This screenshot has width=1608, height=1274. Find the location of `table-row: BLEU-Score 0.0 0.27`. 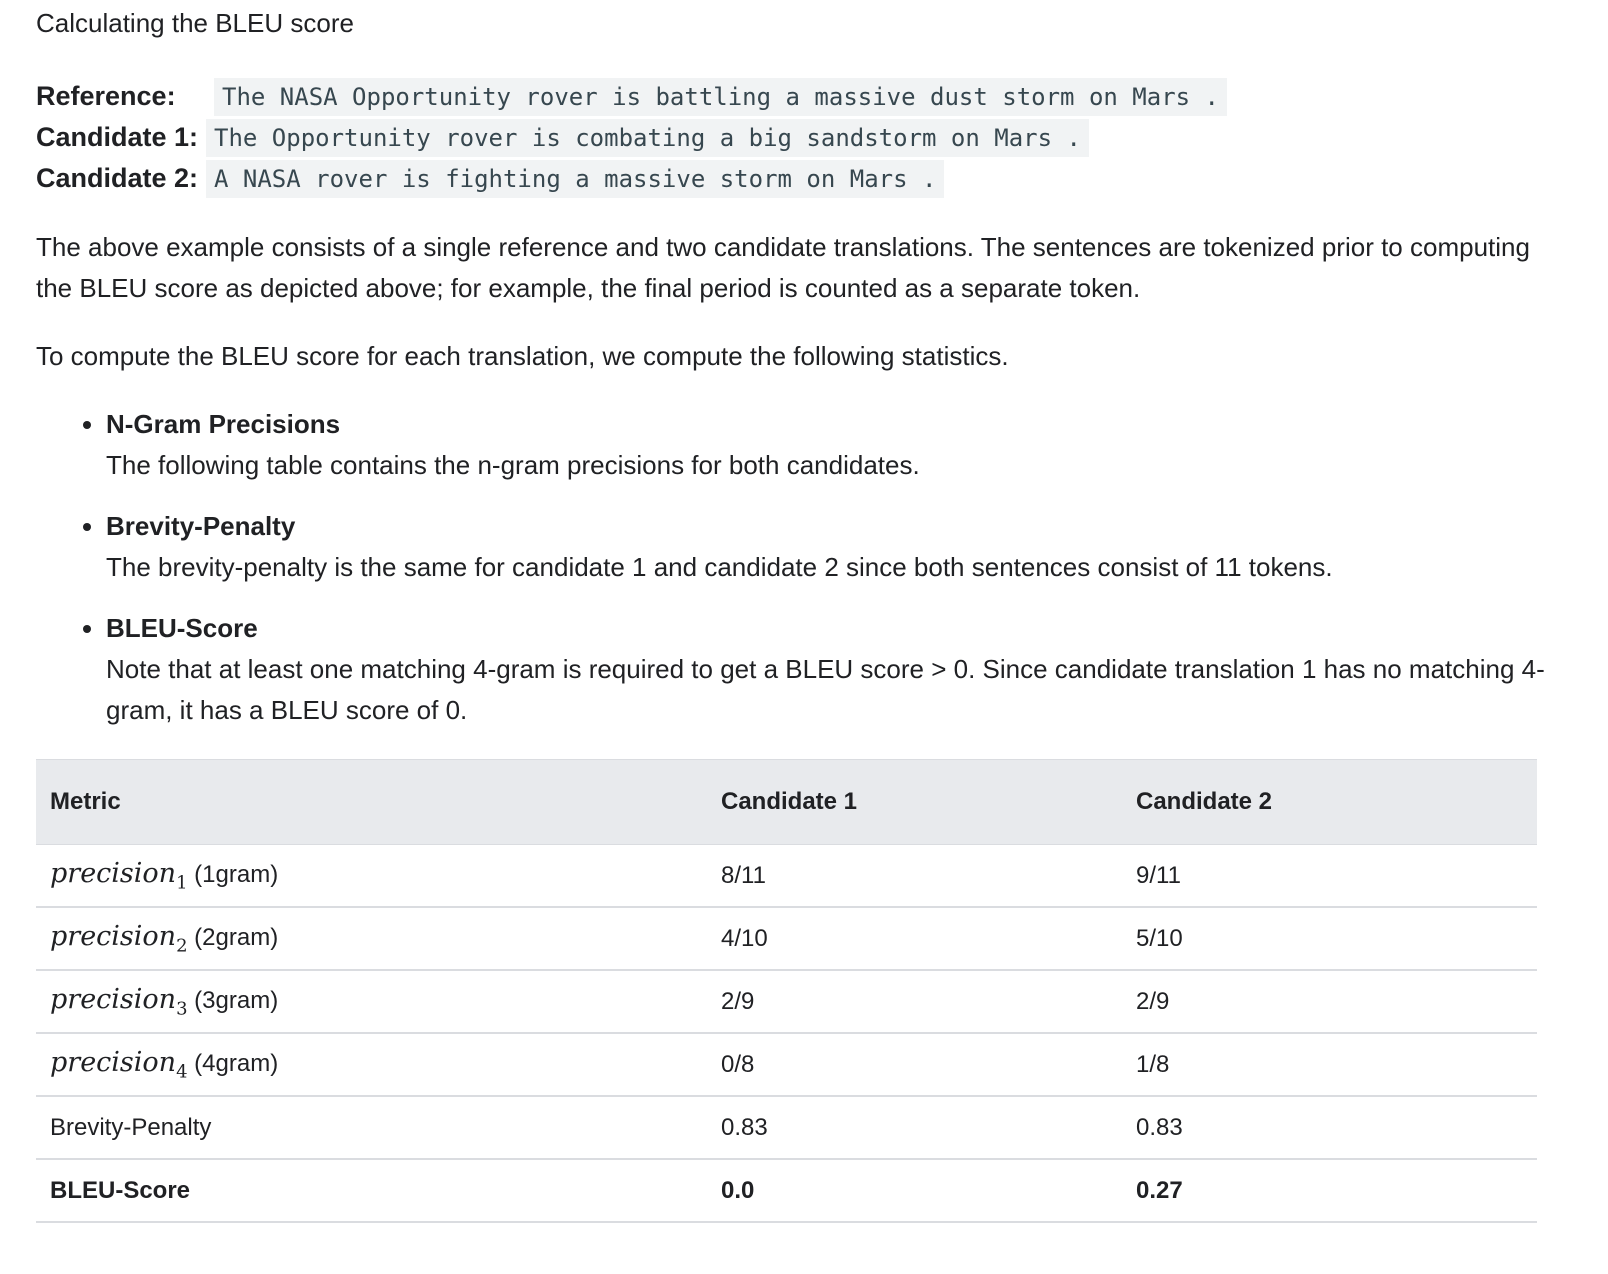

table-row: BLEU-Score 0.0 0.27 is located at coordinates (786, 1191).